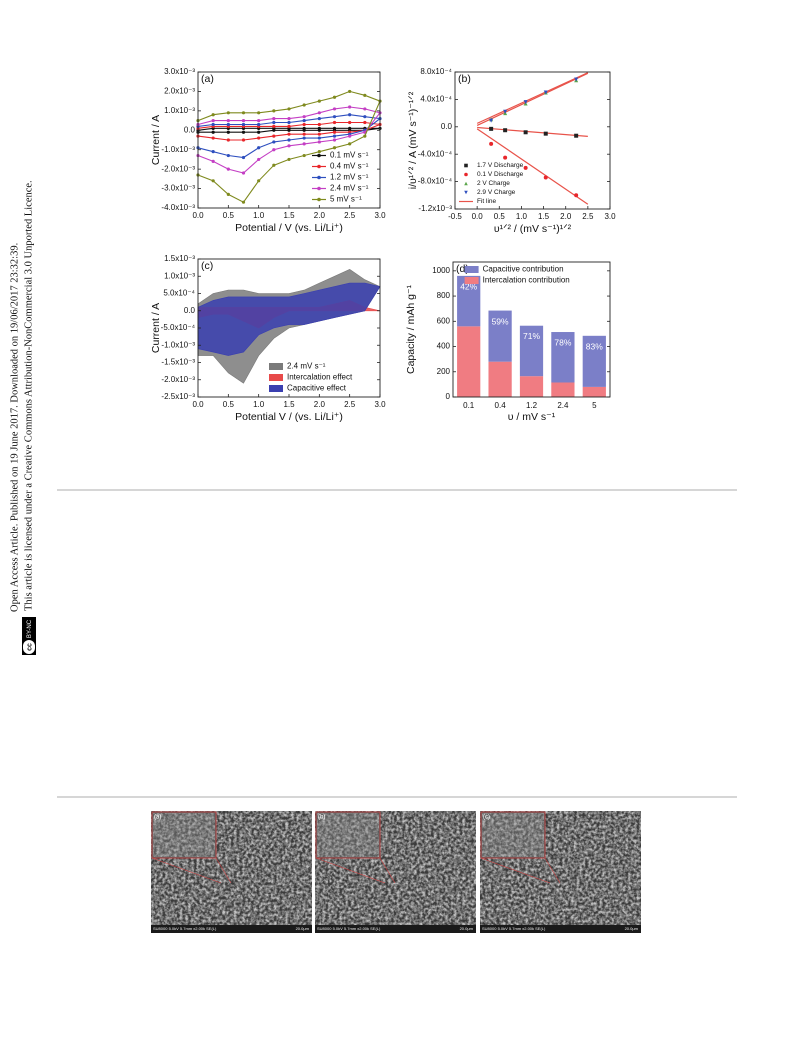 Image resolution: width=793 pixels, height=1039 pixels. I want to click on x-tick-label: 1.0, so click(522, 216).